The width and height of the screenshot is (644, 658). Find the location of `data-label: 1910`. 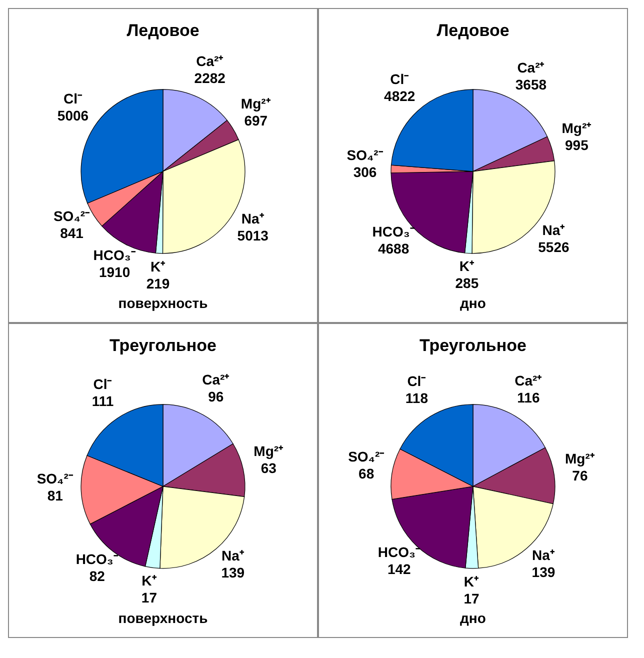

data-label: 1910 is located at coordinates (114, 272).